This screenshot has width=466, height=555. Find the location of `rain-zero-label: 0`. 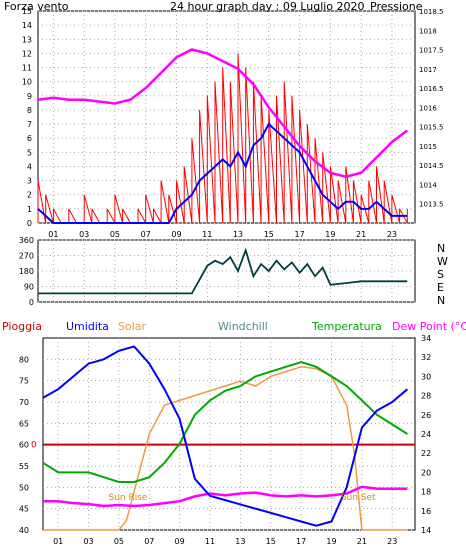

rain-zero-label: 0 is located at coordinates (34, 446).